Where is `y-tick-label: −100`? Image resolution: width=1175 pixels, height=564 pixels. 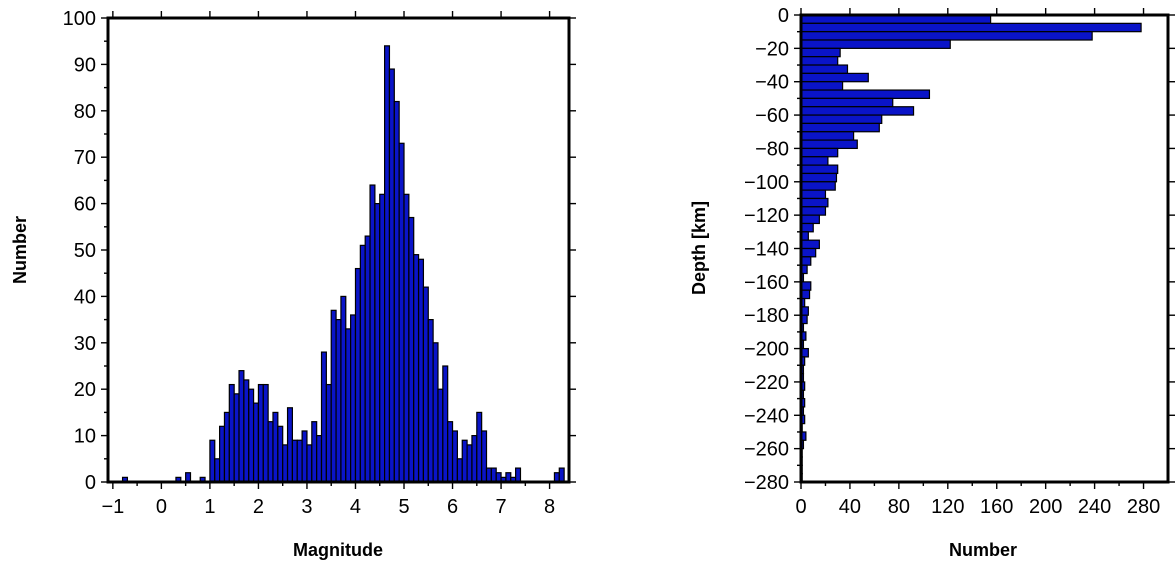 y-tick-label: −100 is located at coordinates (766, 183).